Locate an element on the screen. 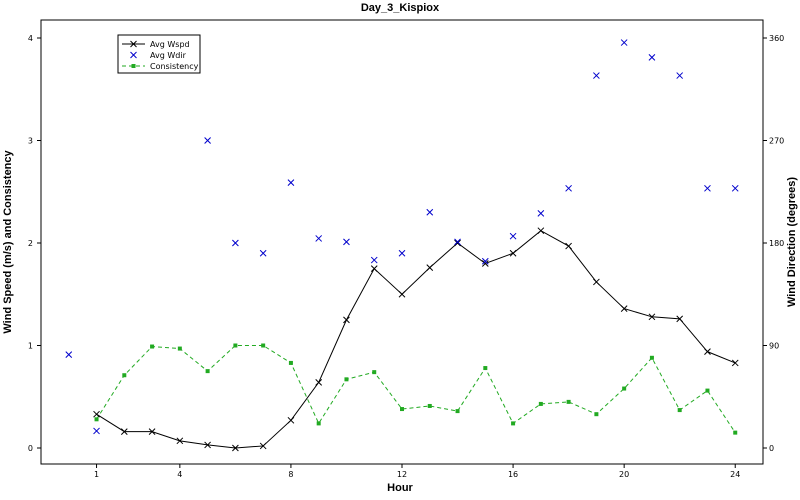 The width and height of the screenshot is (800, 500). x-axis: 1 4 8 12 16 20 24 is located at coordinates (417, 471).